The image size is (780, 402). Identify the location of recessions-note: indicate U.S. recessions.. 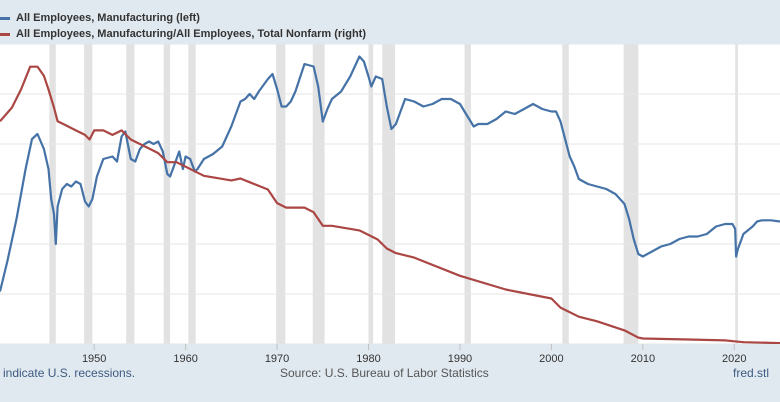
(69, 373).